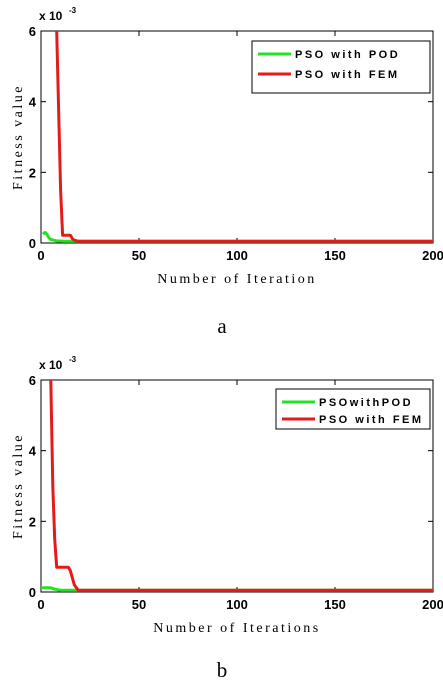  Describe the element at coordinates (222, 670) in the screenshot. I see `panel-label: b` at that location.